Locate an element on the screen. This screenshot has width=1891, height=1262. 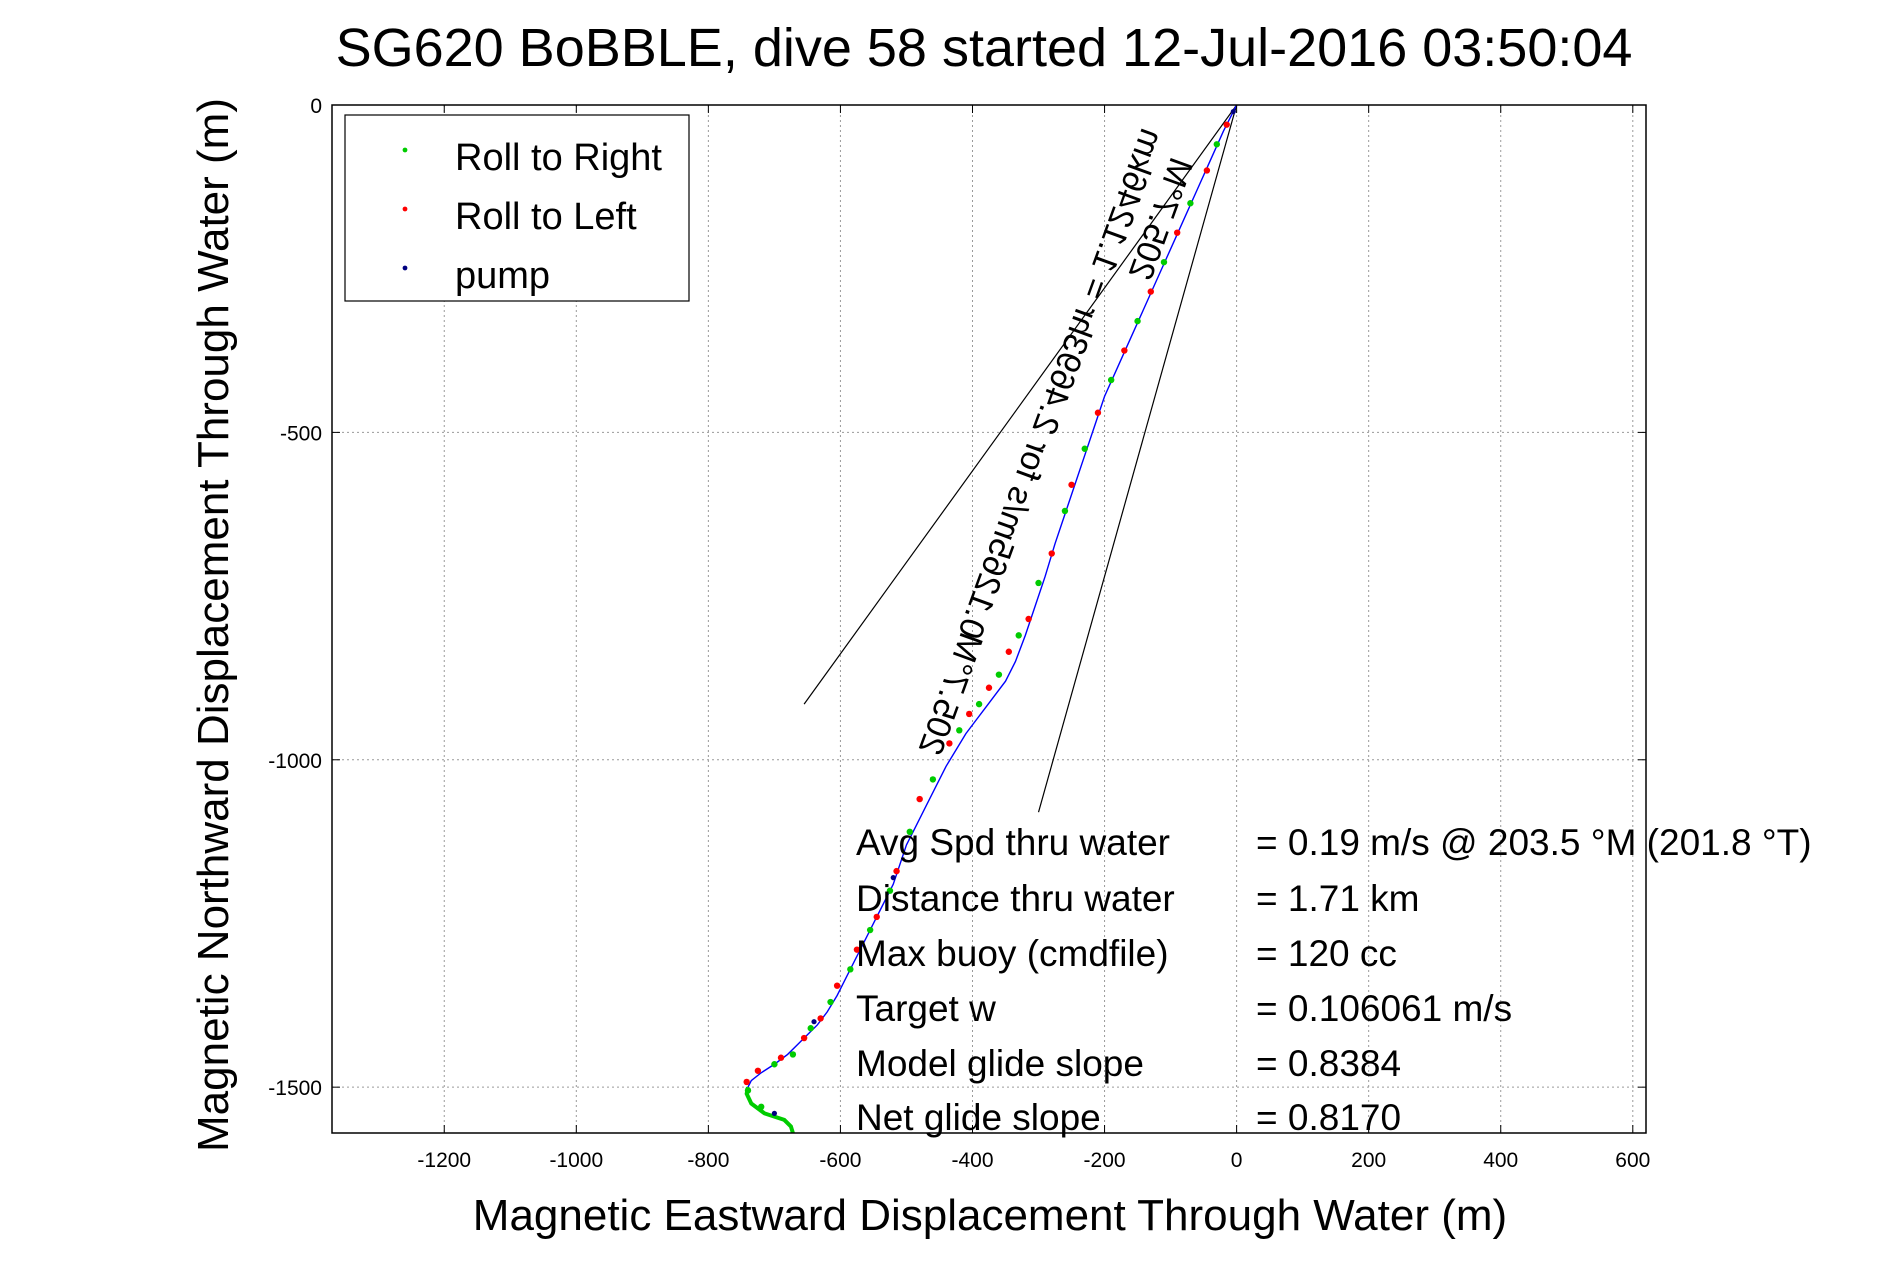
legend: Roll to Right Roll to Left pump is located at coordinates (517, 208).